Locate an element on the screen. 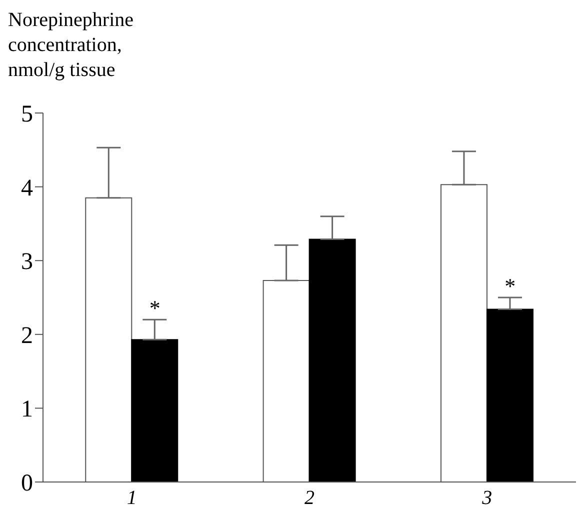 The image size is (580, 514). y-tick-label: 3 is located at coordinates (27, 262).